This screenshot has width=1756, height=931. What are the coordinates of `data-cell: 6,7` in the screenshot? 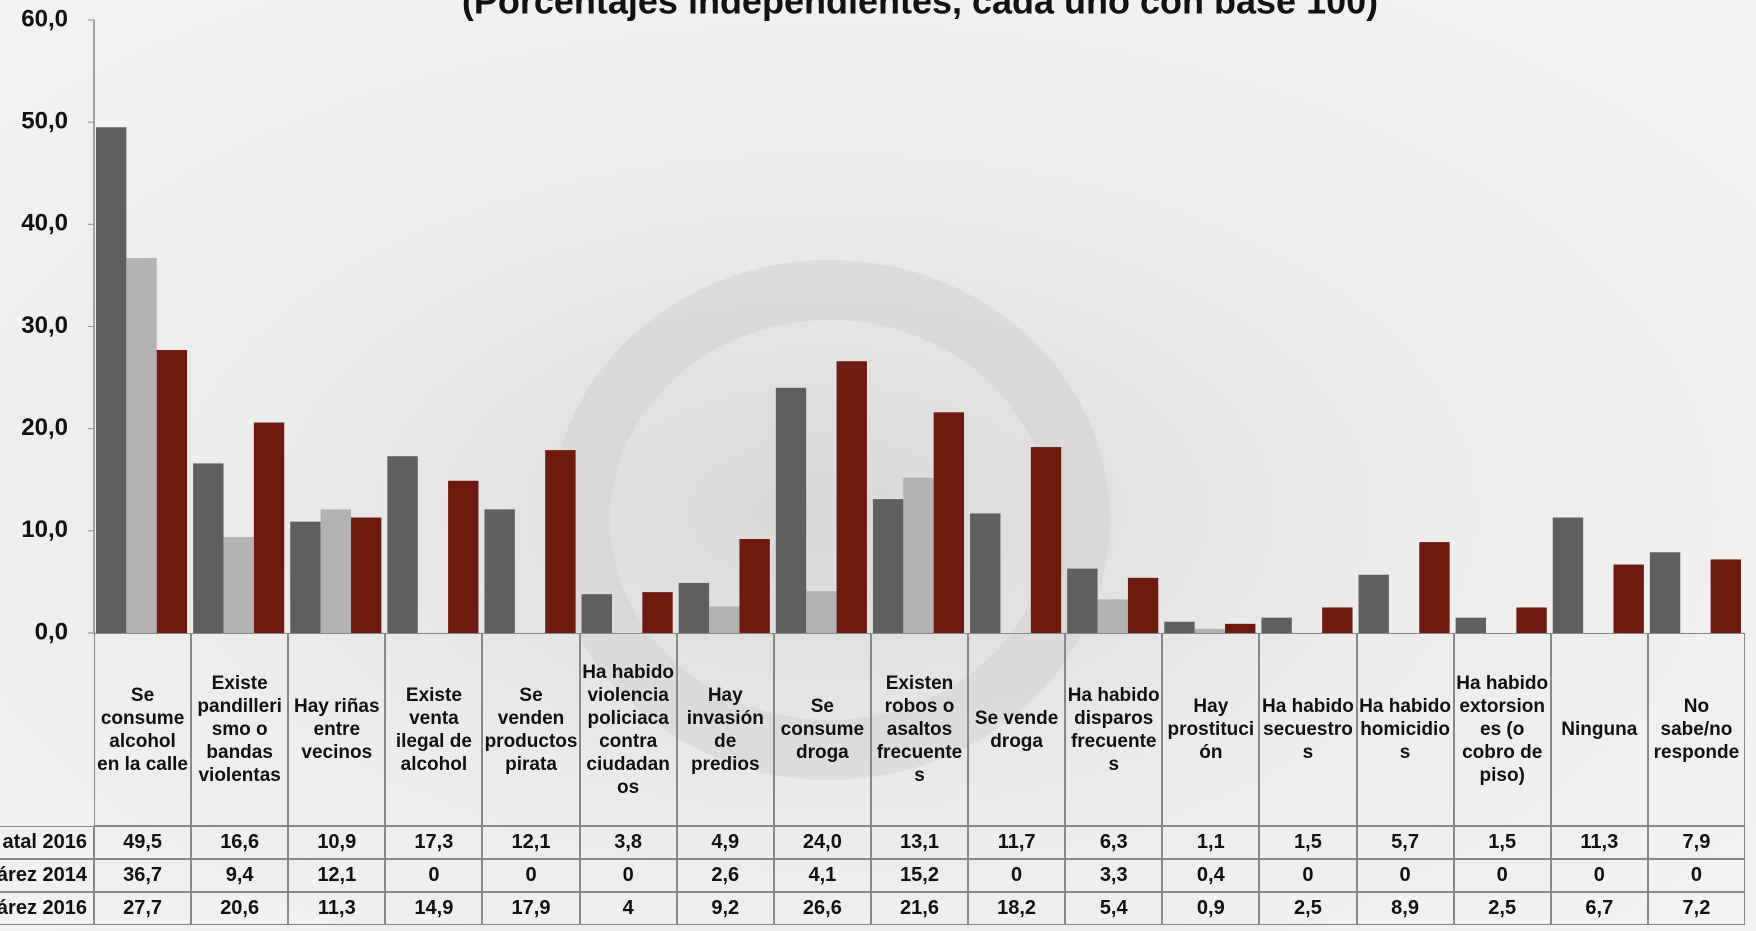 It's located at (1599, 908).